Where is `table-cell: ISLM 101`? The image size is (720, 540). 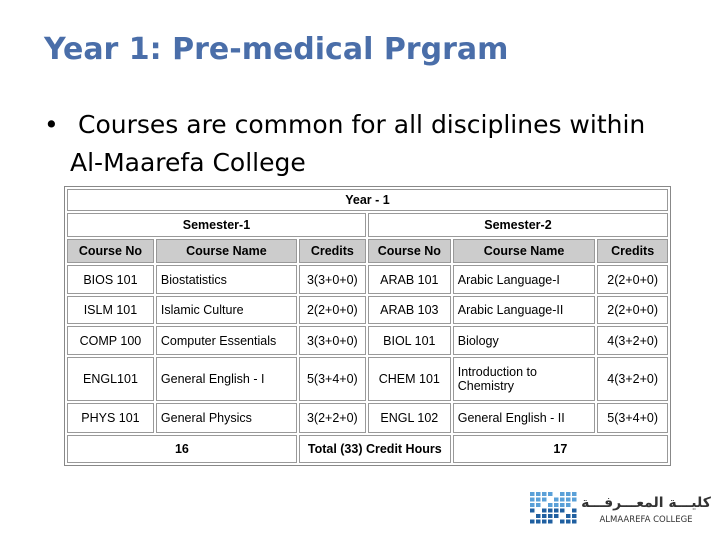
table-cell: ISLM 101 is located at coordinates (110, 310).